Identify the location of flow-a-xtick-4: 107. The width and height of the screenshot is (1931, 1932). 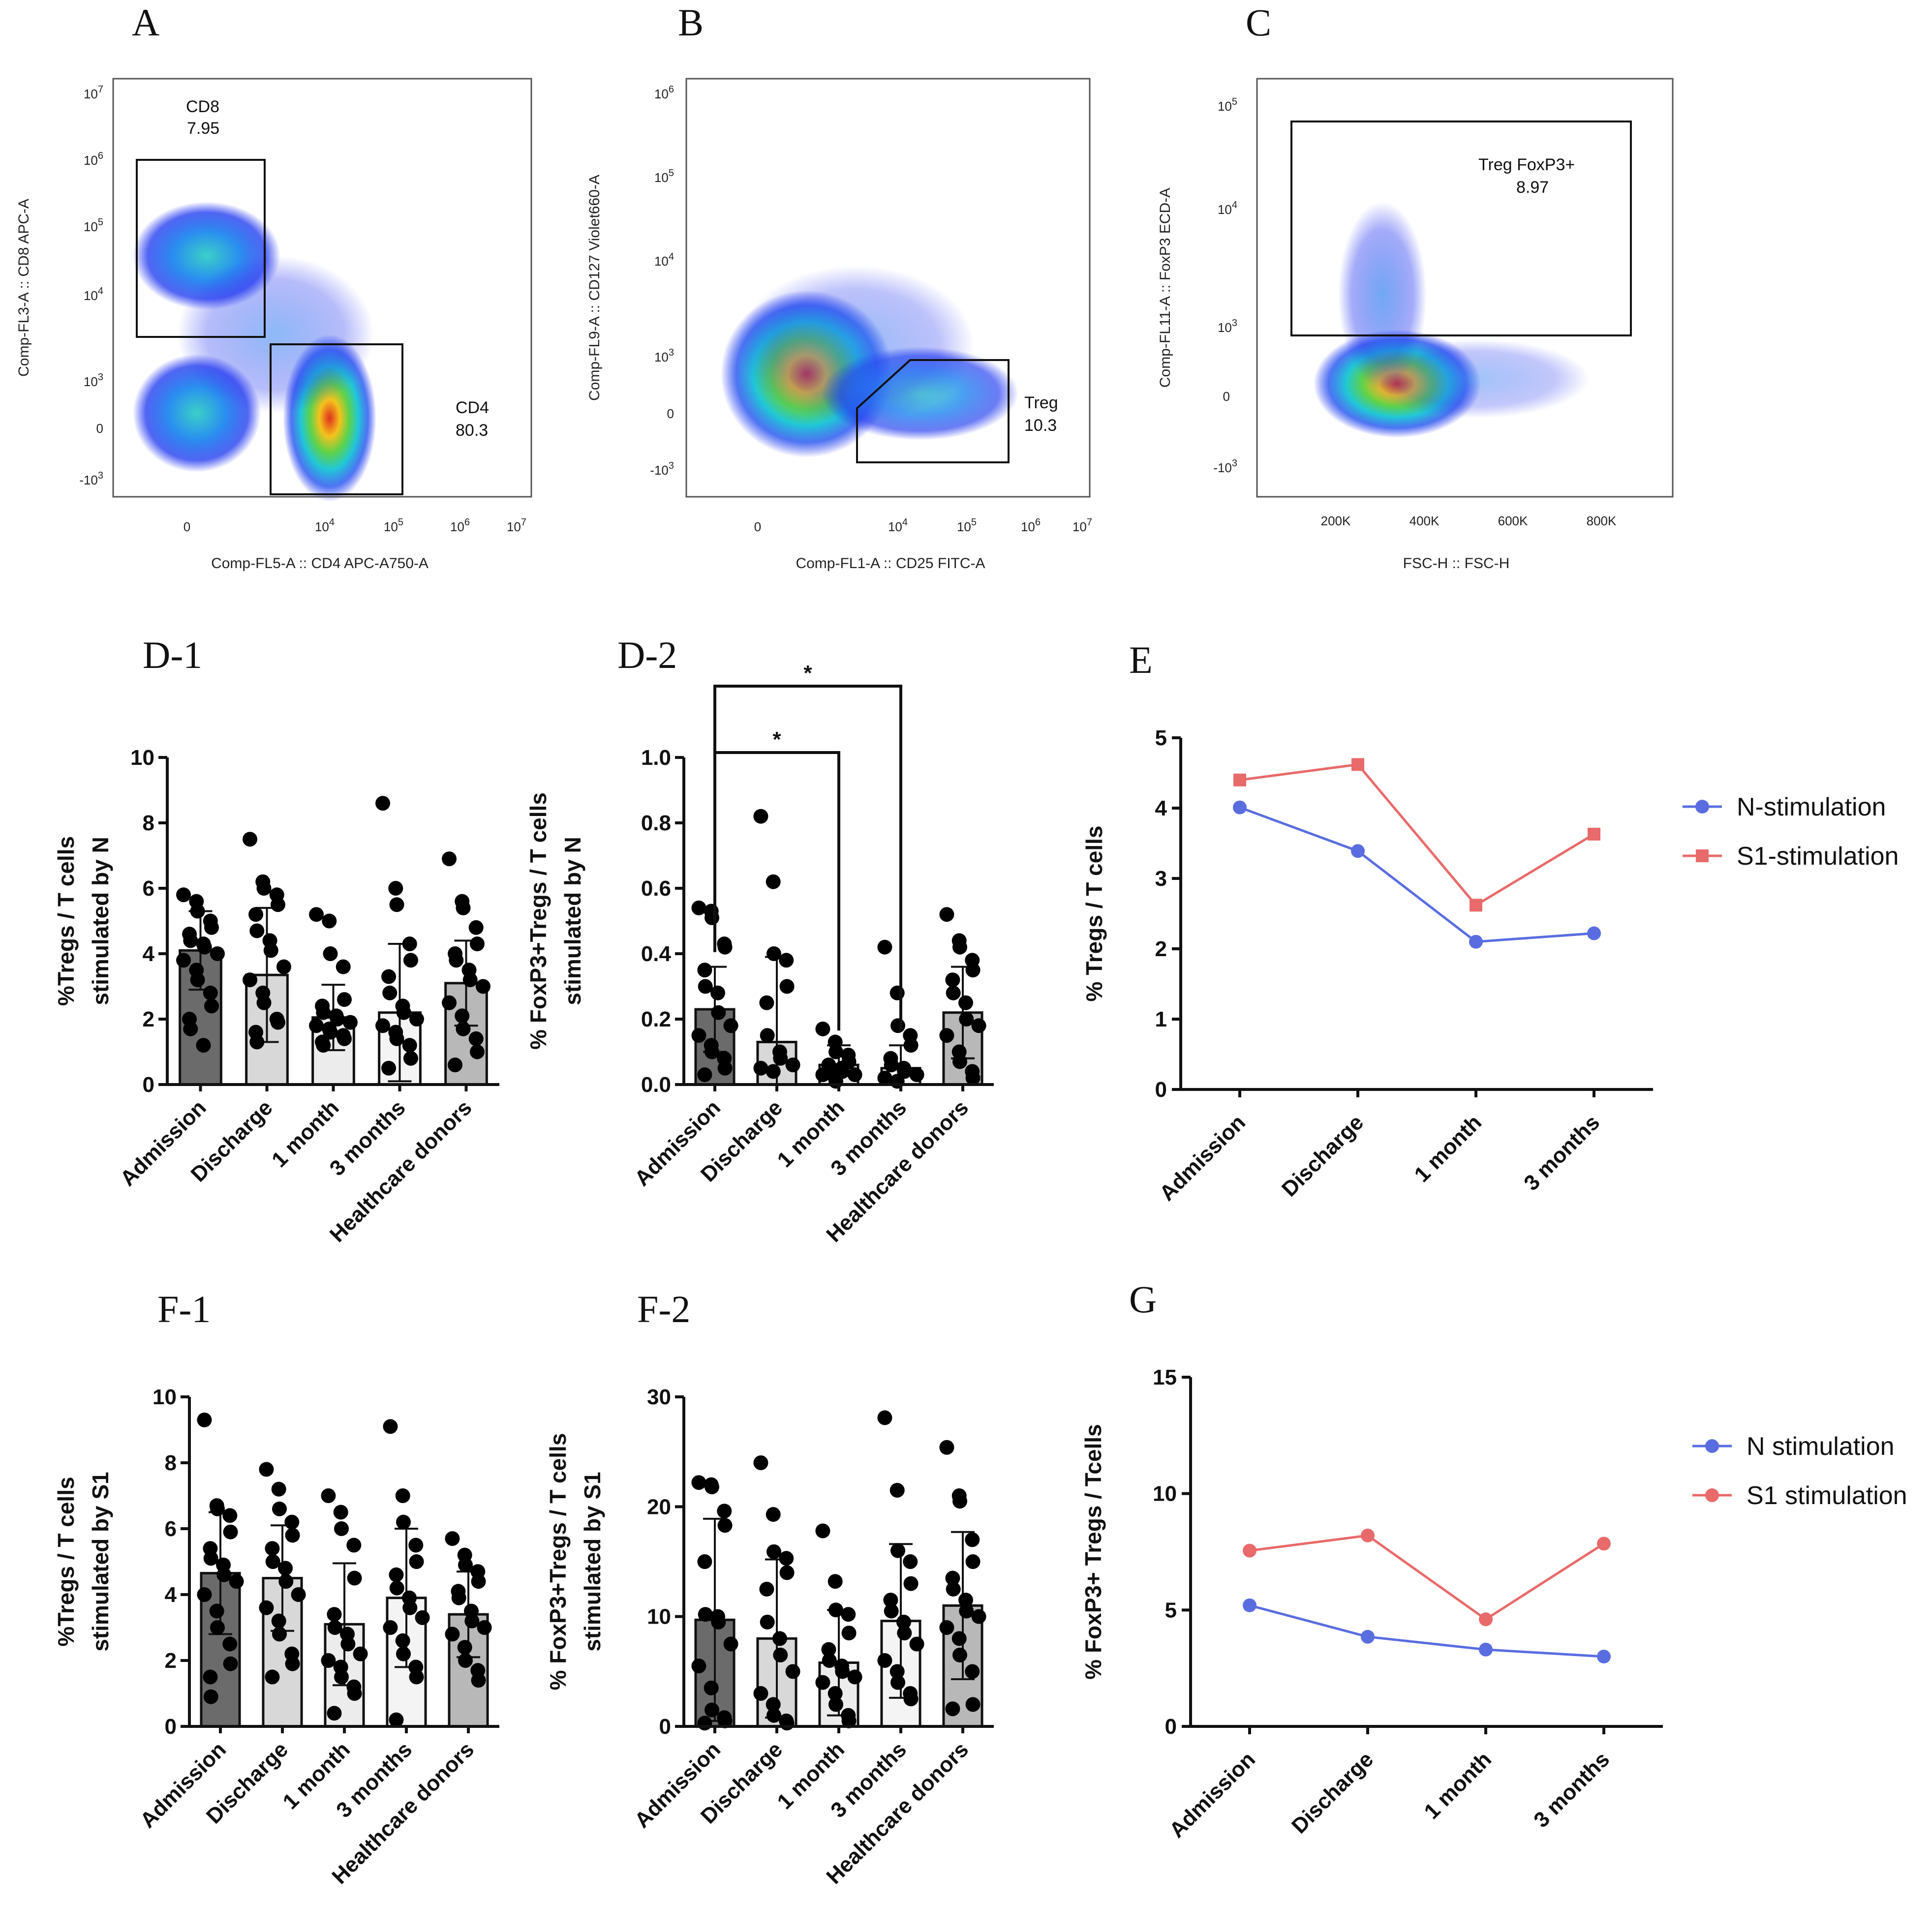
(516, 525).